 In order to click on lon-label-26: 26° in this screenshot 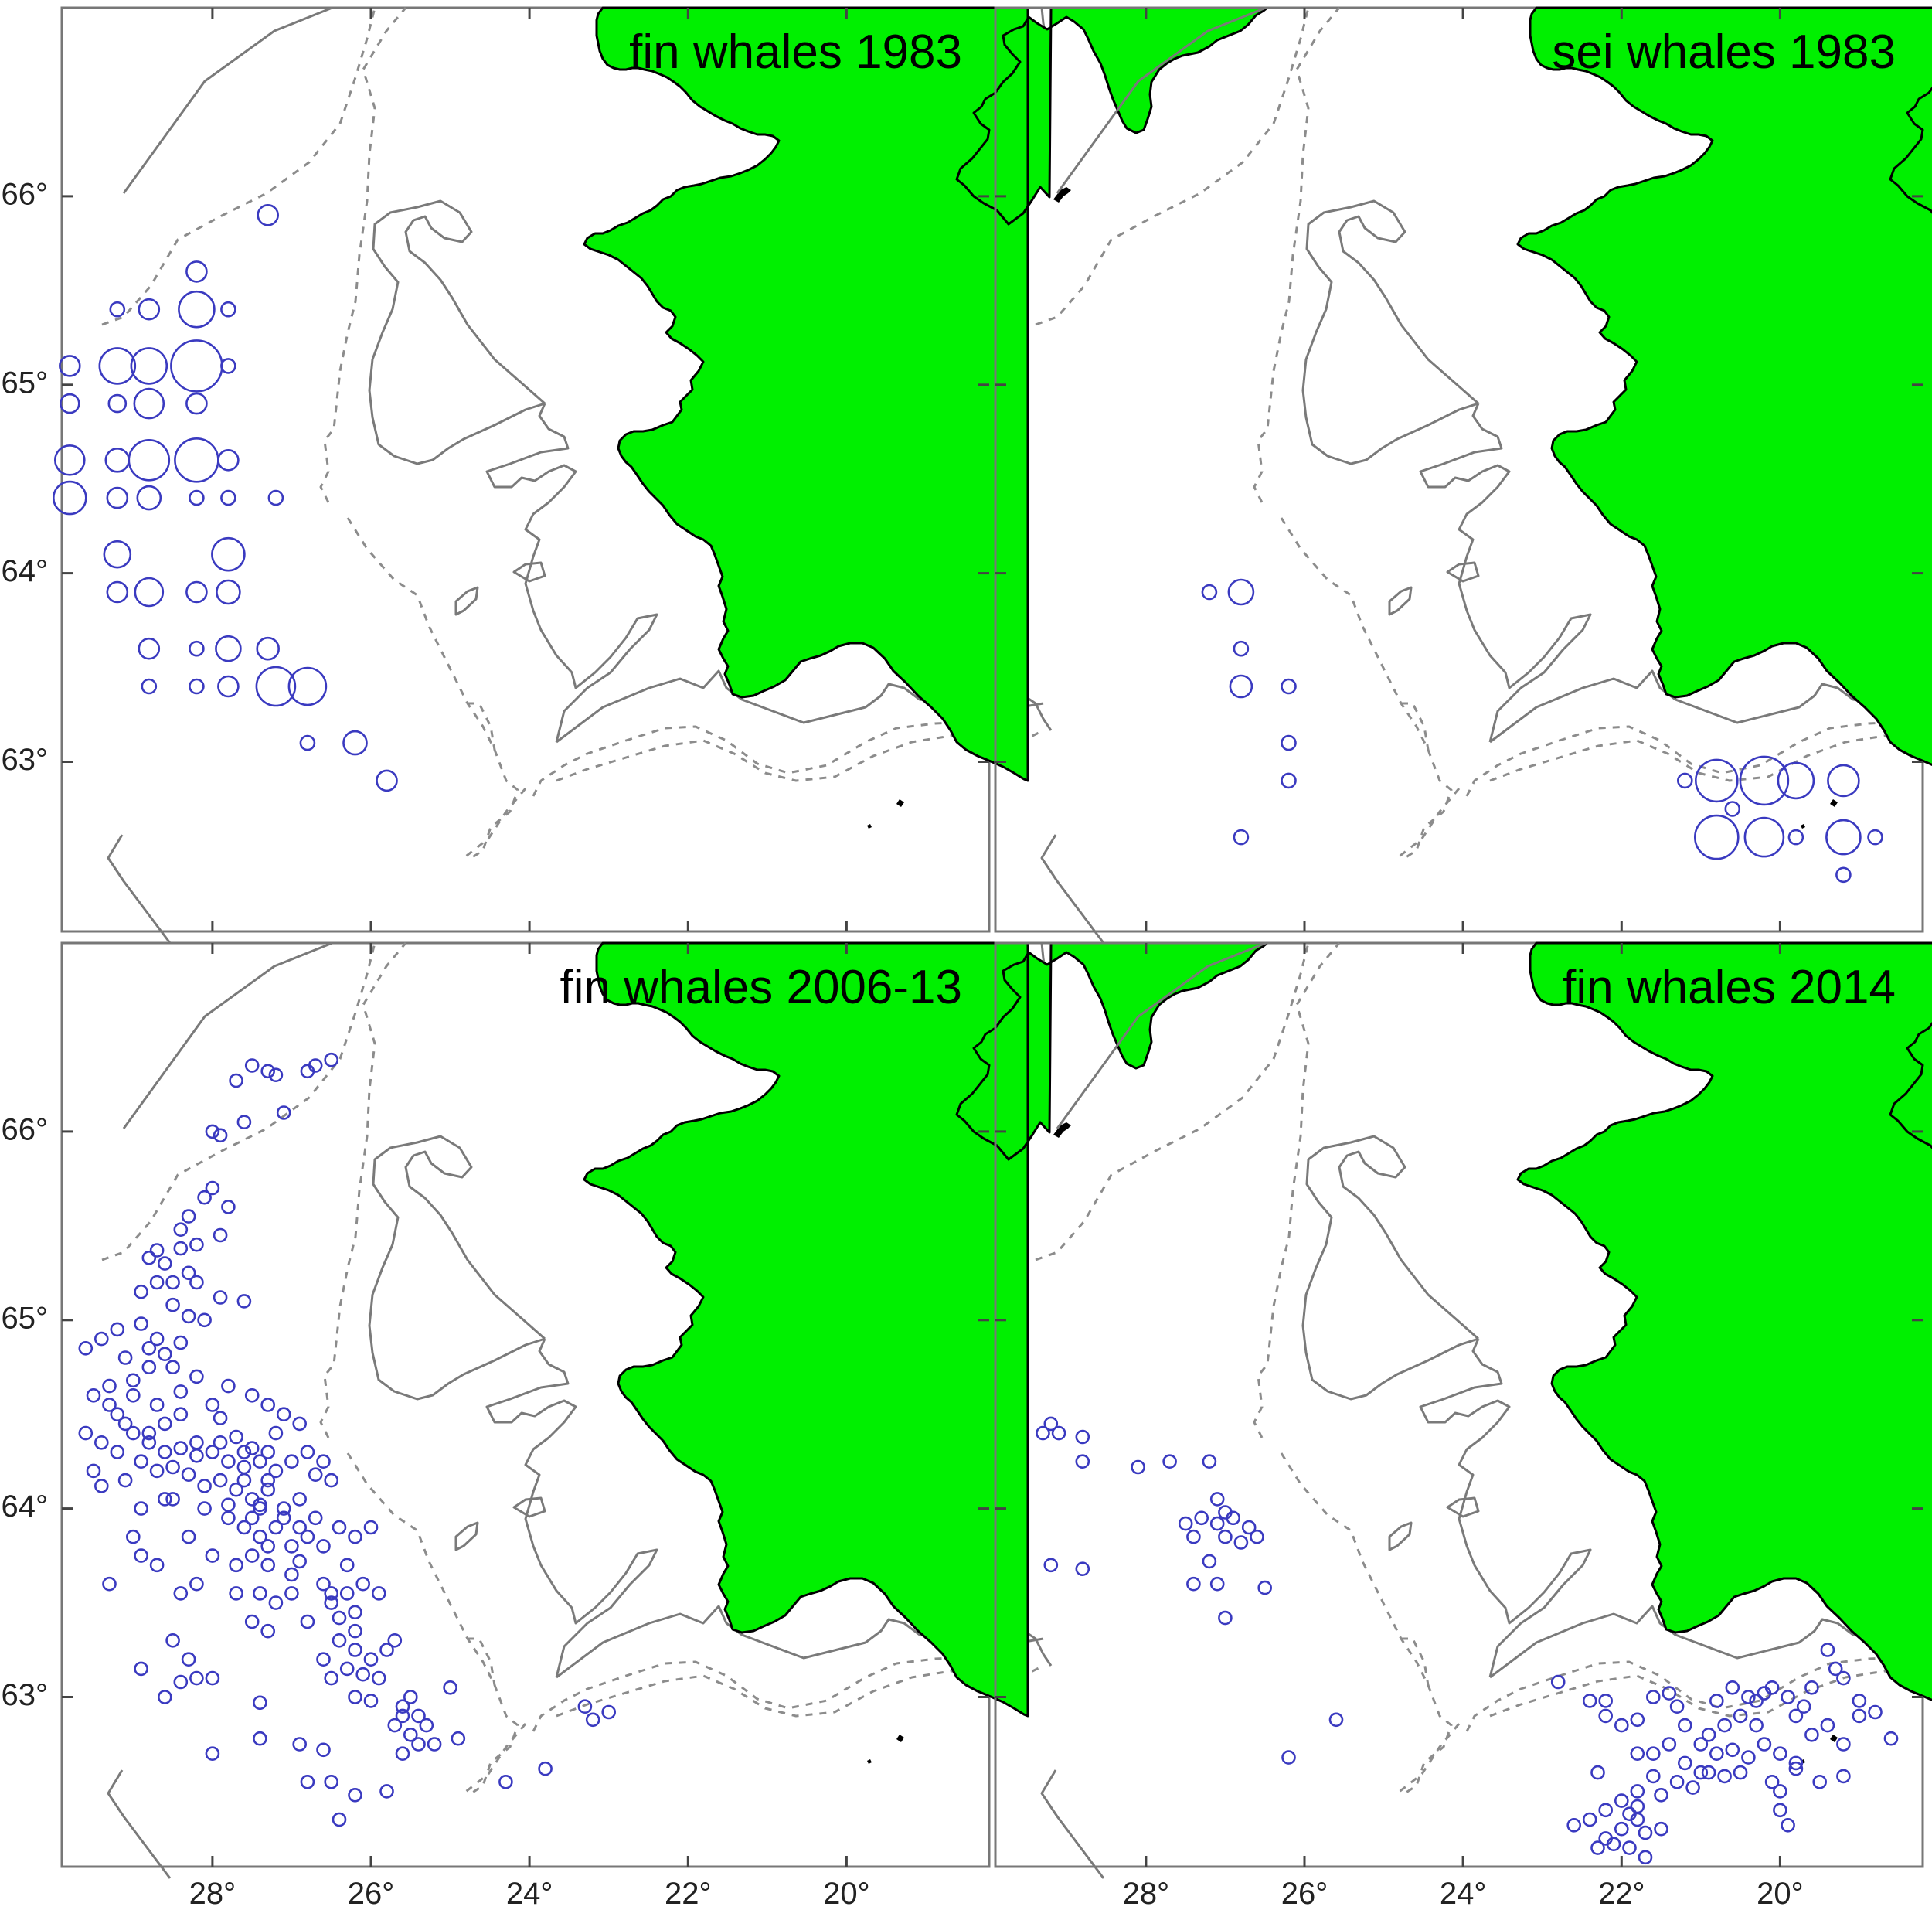, I will do `click(1305, 1893)`.